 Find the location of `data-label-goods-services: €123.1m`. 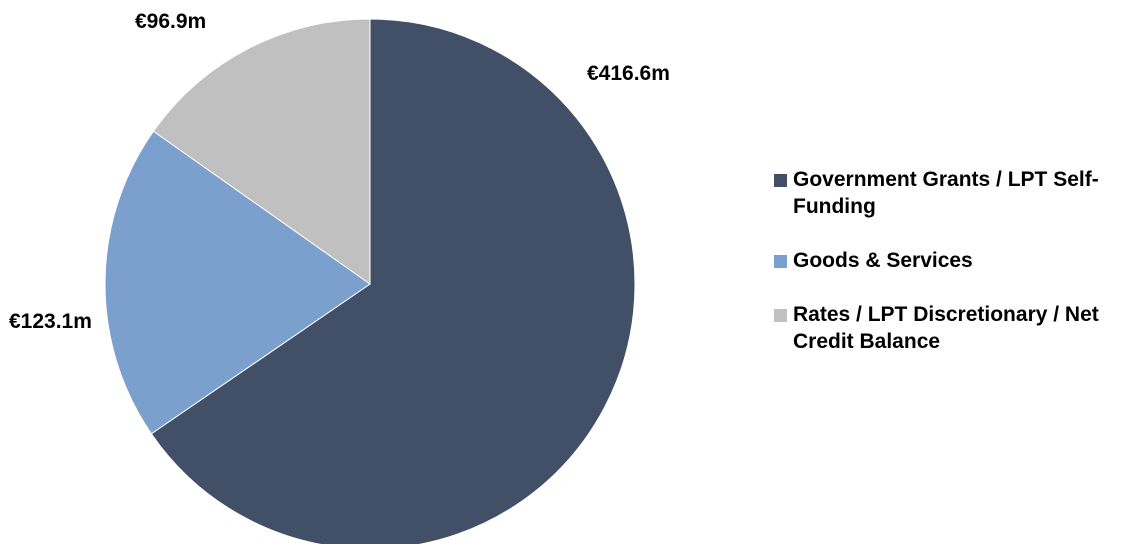

data-label-goods-services: €123.1m is located at coordinates (50, 321).